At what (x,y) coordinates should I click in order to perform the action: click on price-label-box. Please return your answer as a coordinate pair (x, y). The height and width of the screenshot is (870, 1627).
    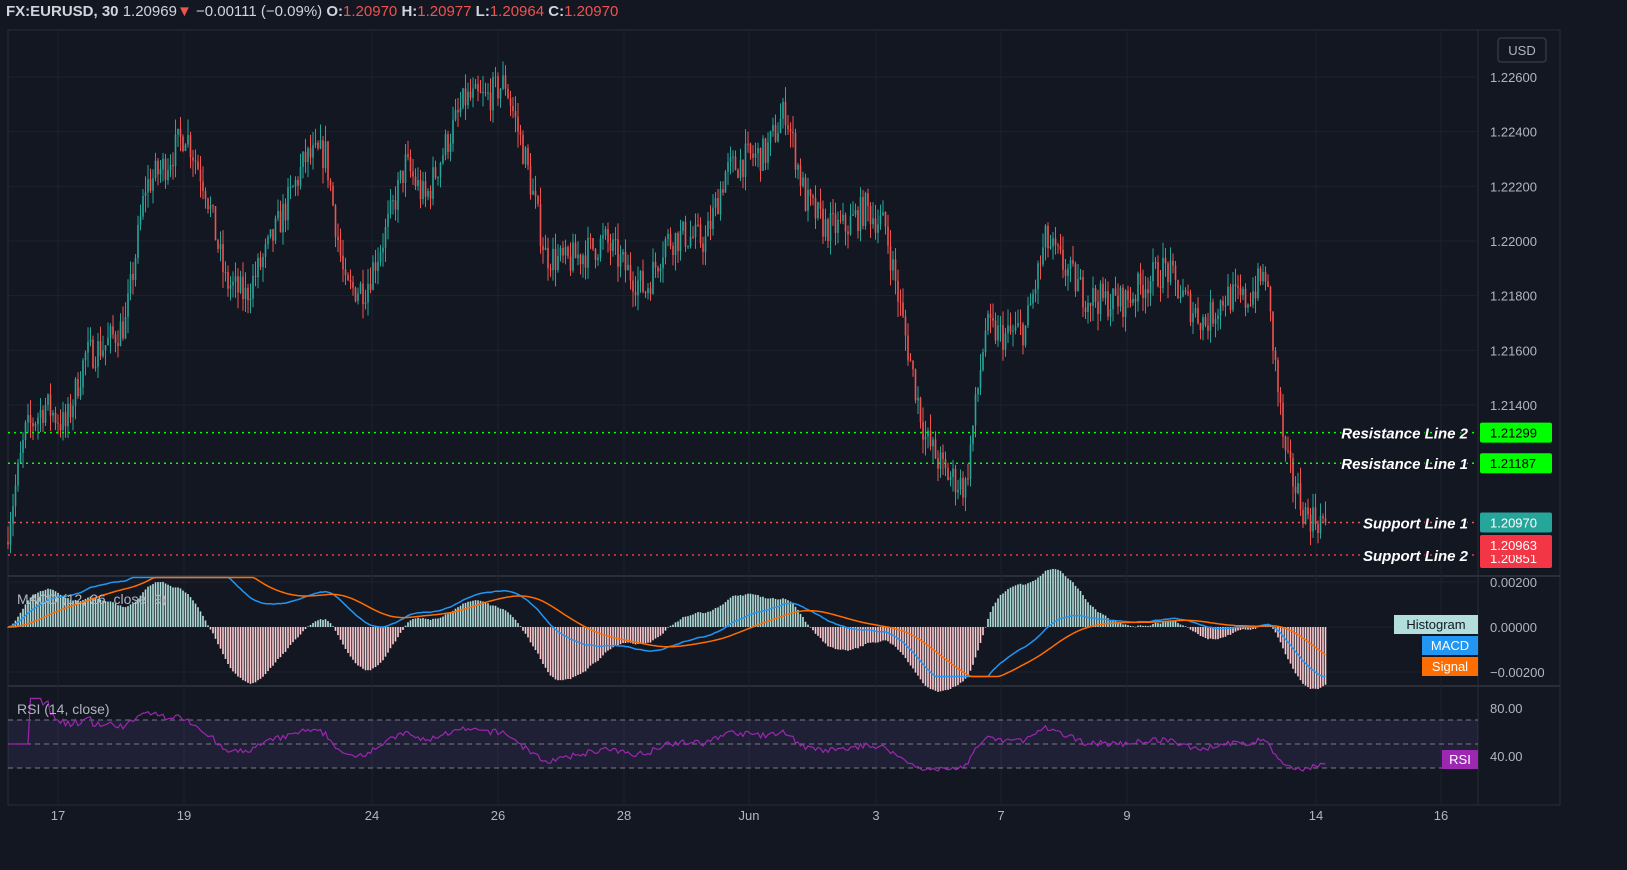
    Looking at the image, I should click on (1516, 545).